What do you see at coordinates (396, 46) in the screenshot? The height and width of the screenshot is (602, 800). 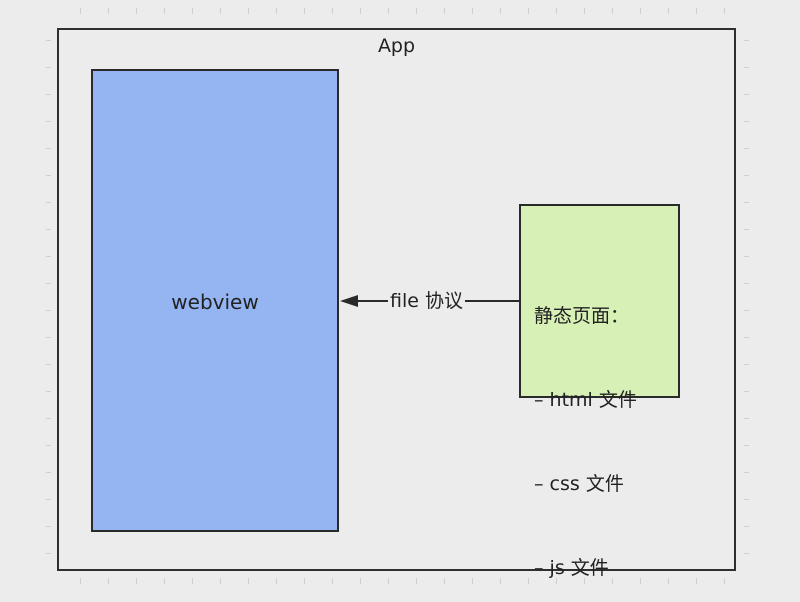 I see `app-label: App` at bounding box center [396, 46].